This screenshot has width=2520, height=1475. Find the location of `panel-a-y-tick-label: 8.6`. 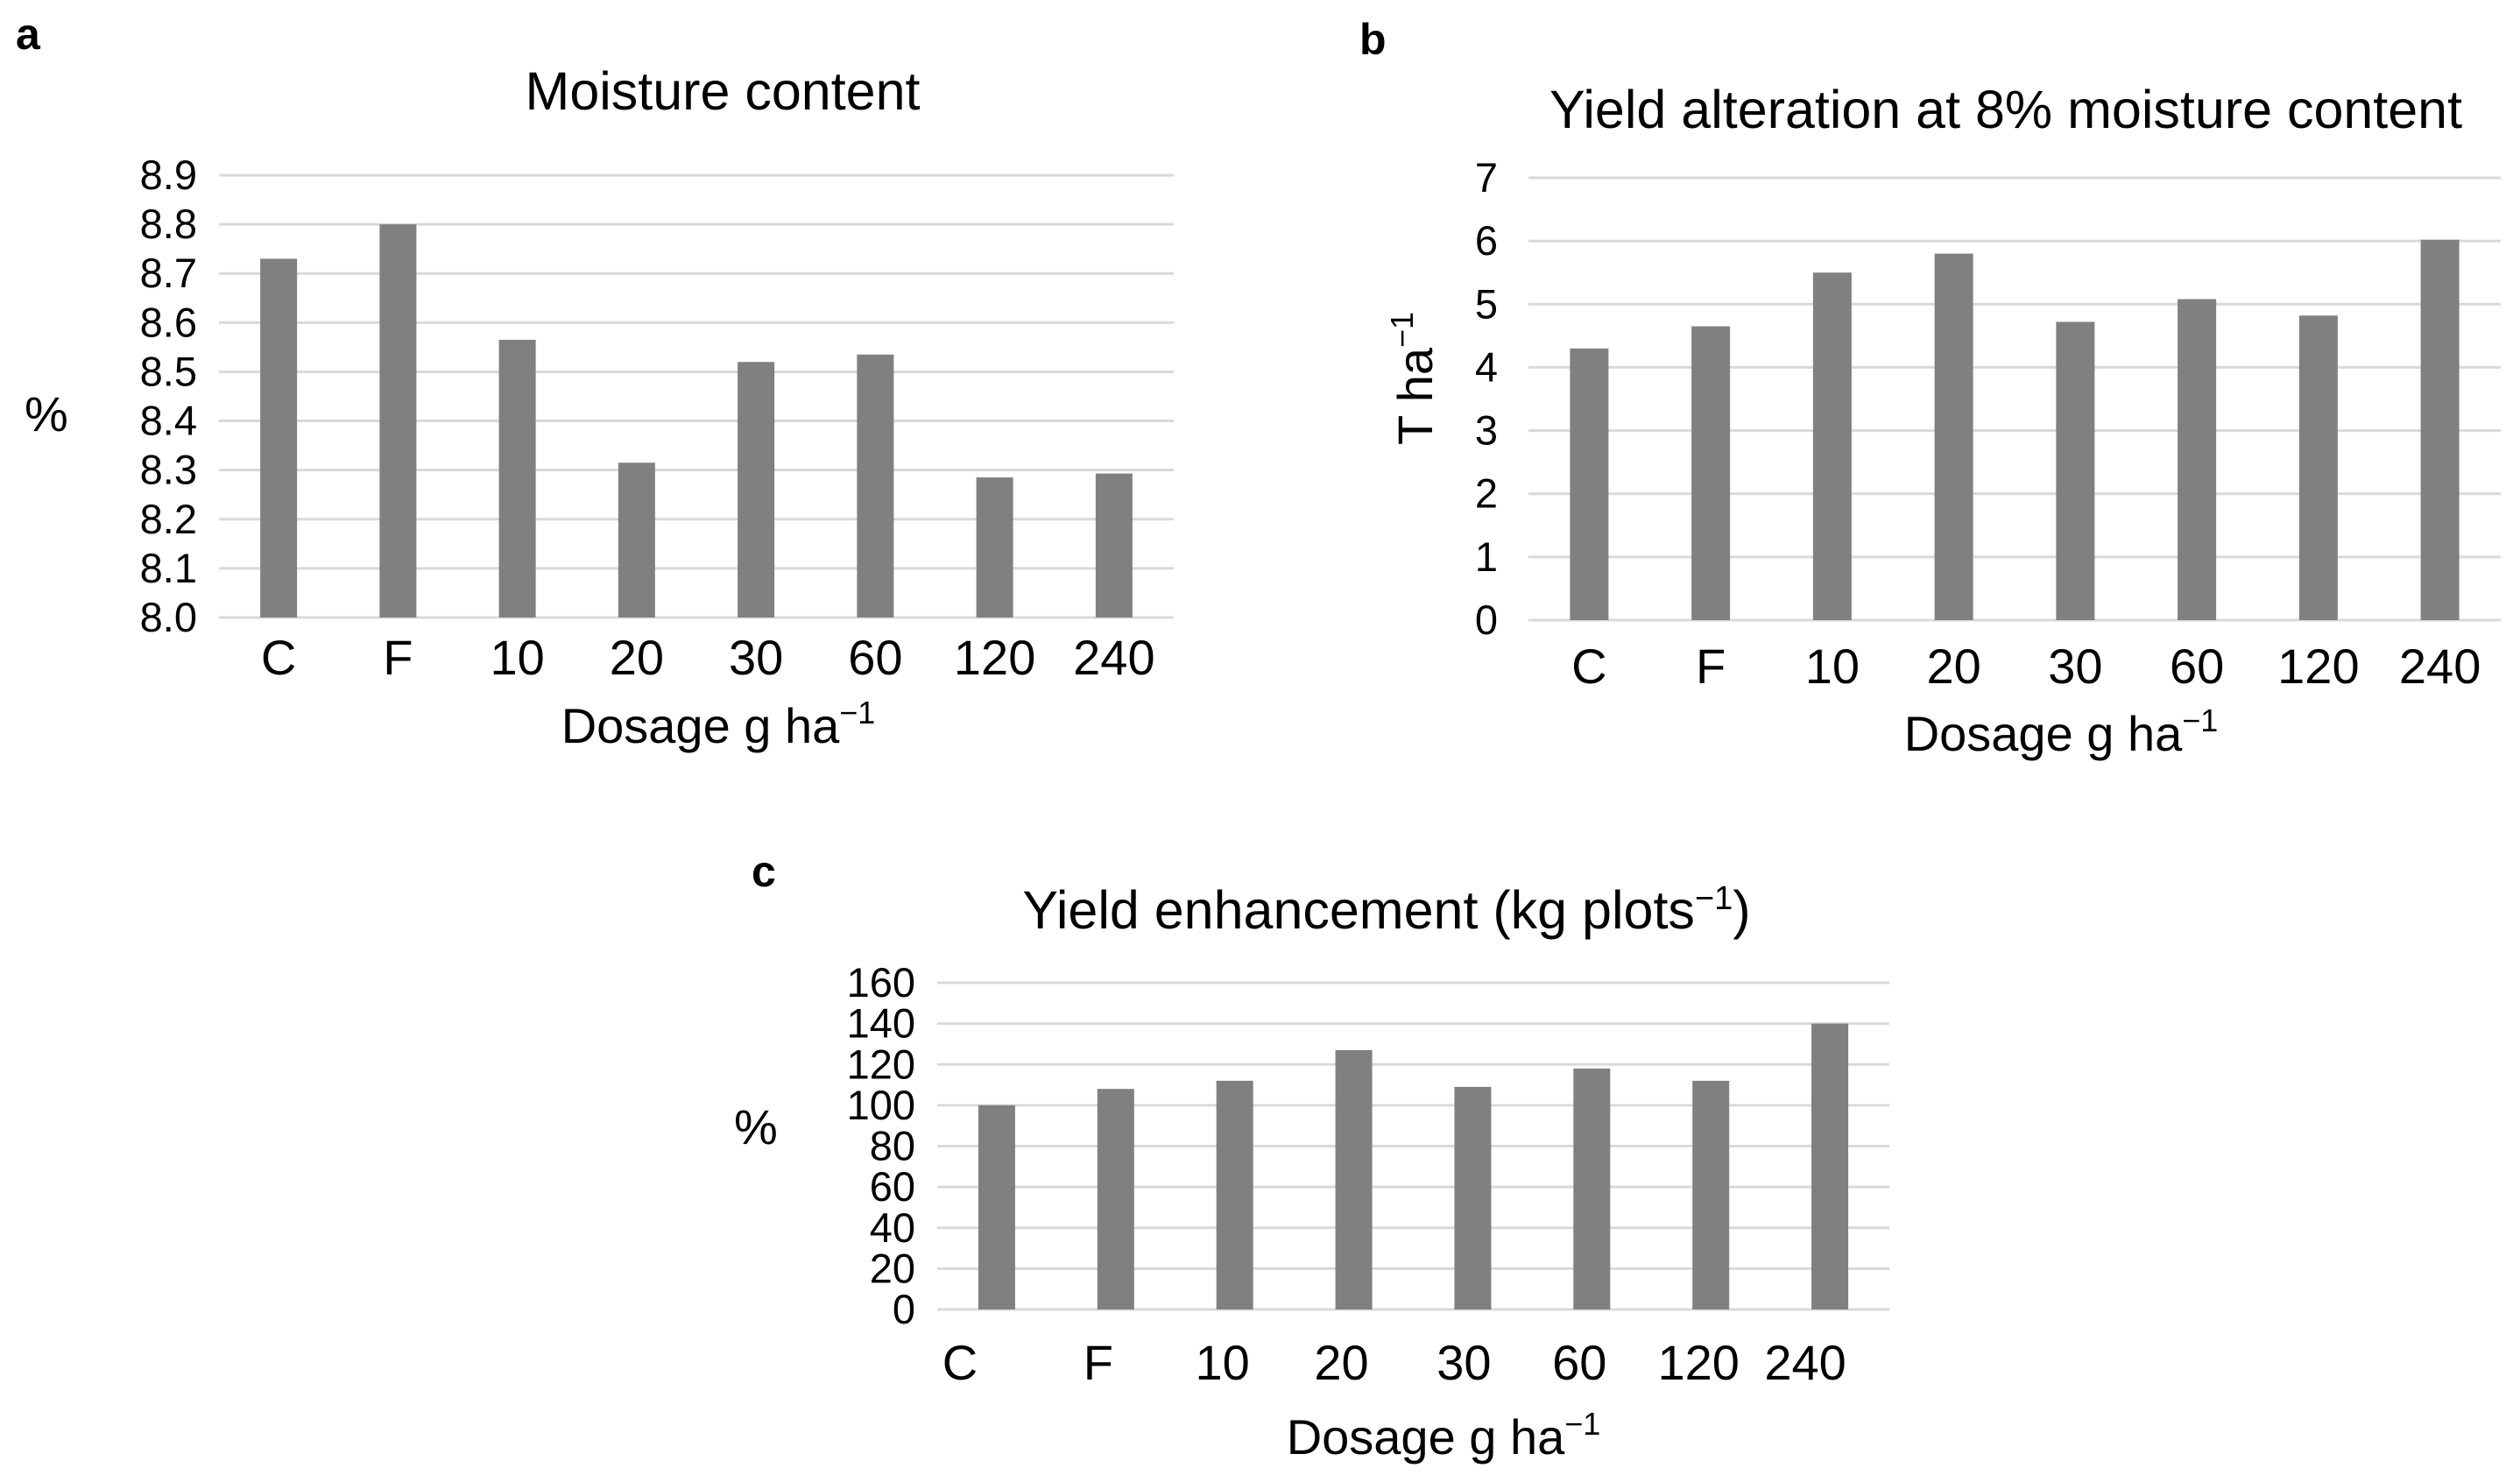

panel-a-y-tick-label: 8.6 is located at coordinates (168, 322).